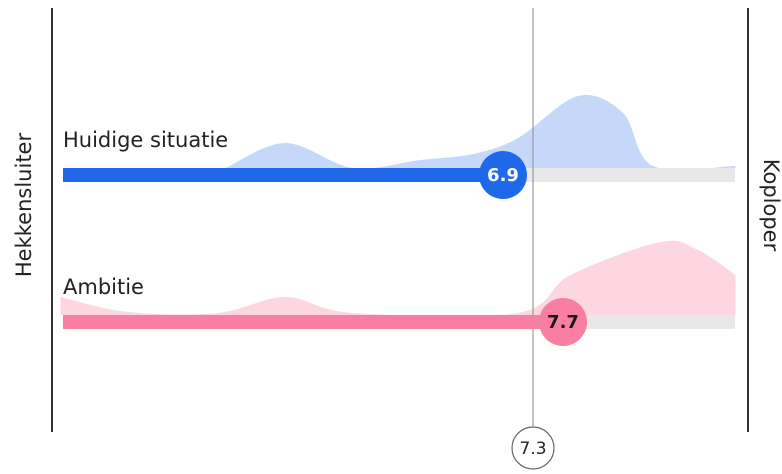 Image resolution: width=782 pixels, height=474 pixels. Describe the element at coordinates (145, 140) in the screenshot. I see `series-label: Huidige situatie` at that location.